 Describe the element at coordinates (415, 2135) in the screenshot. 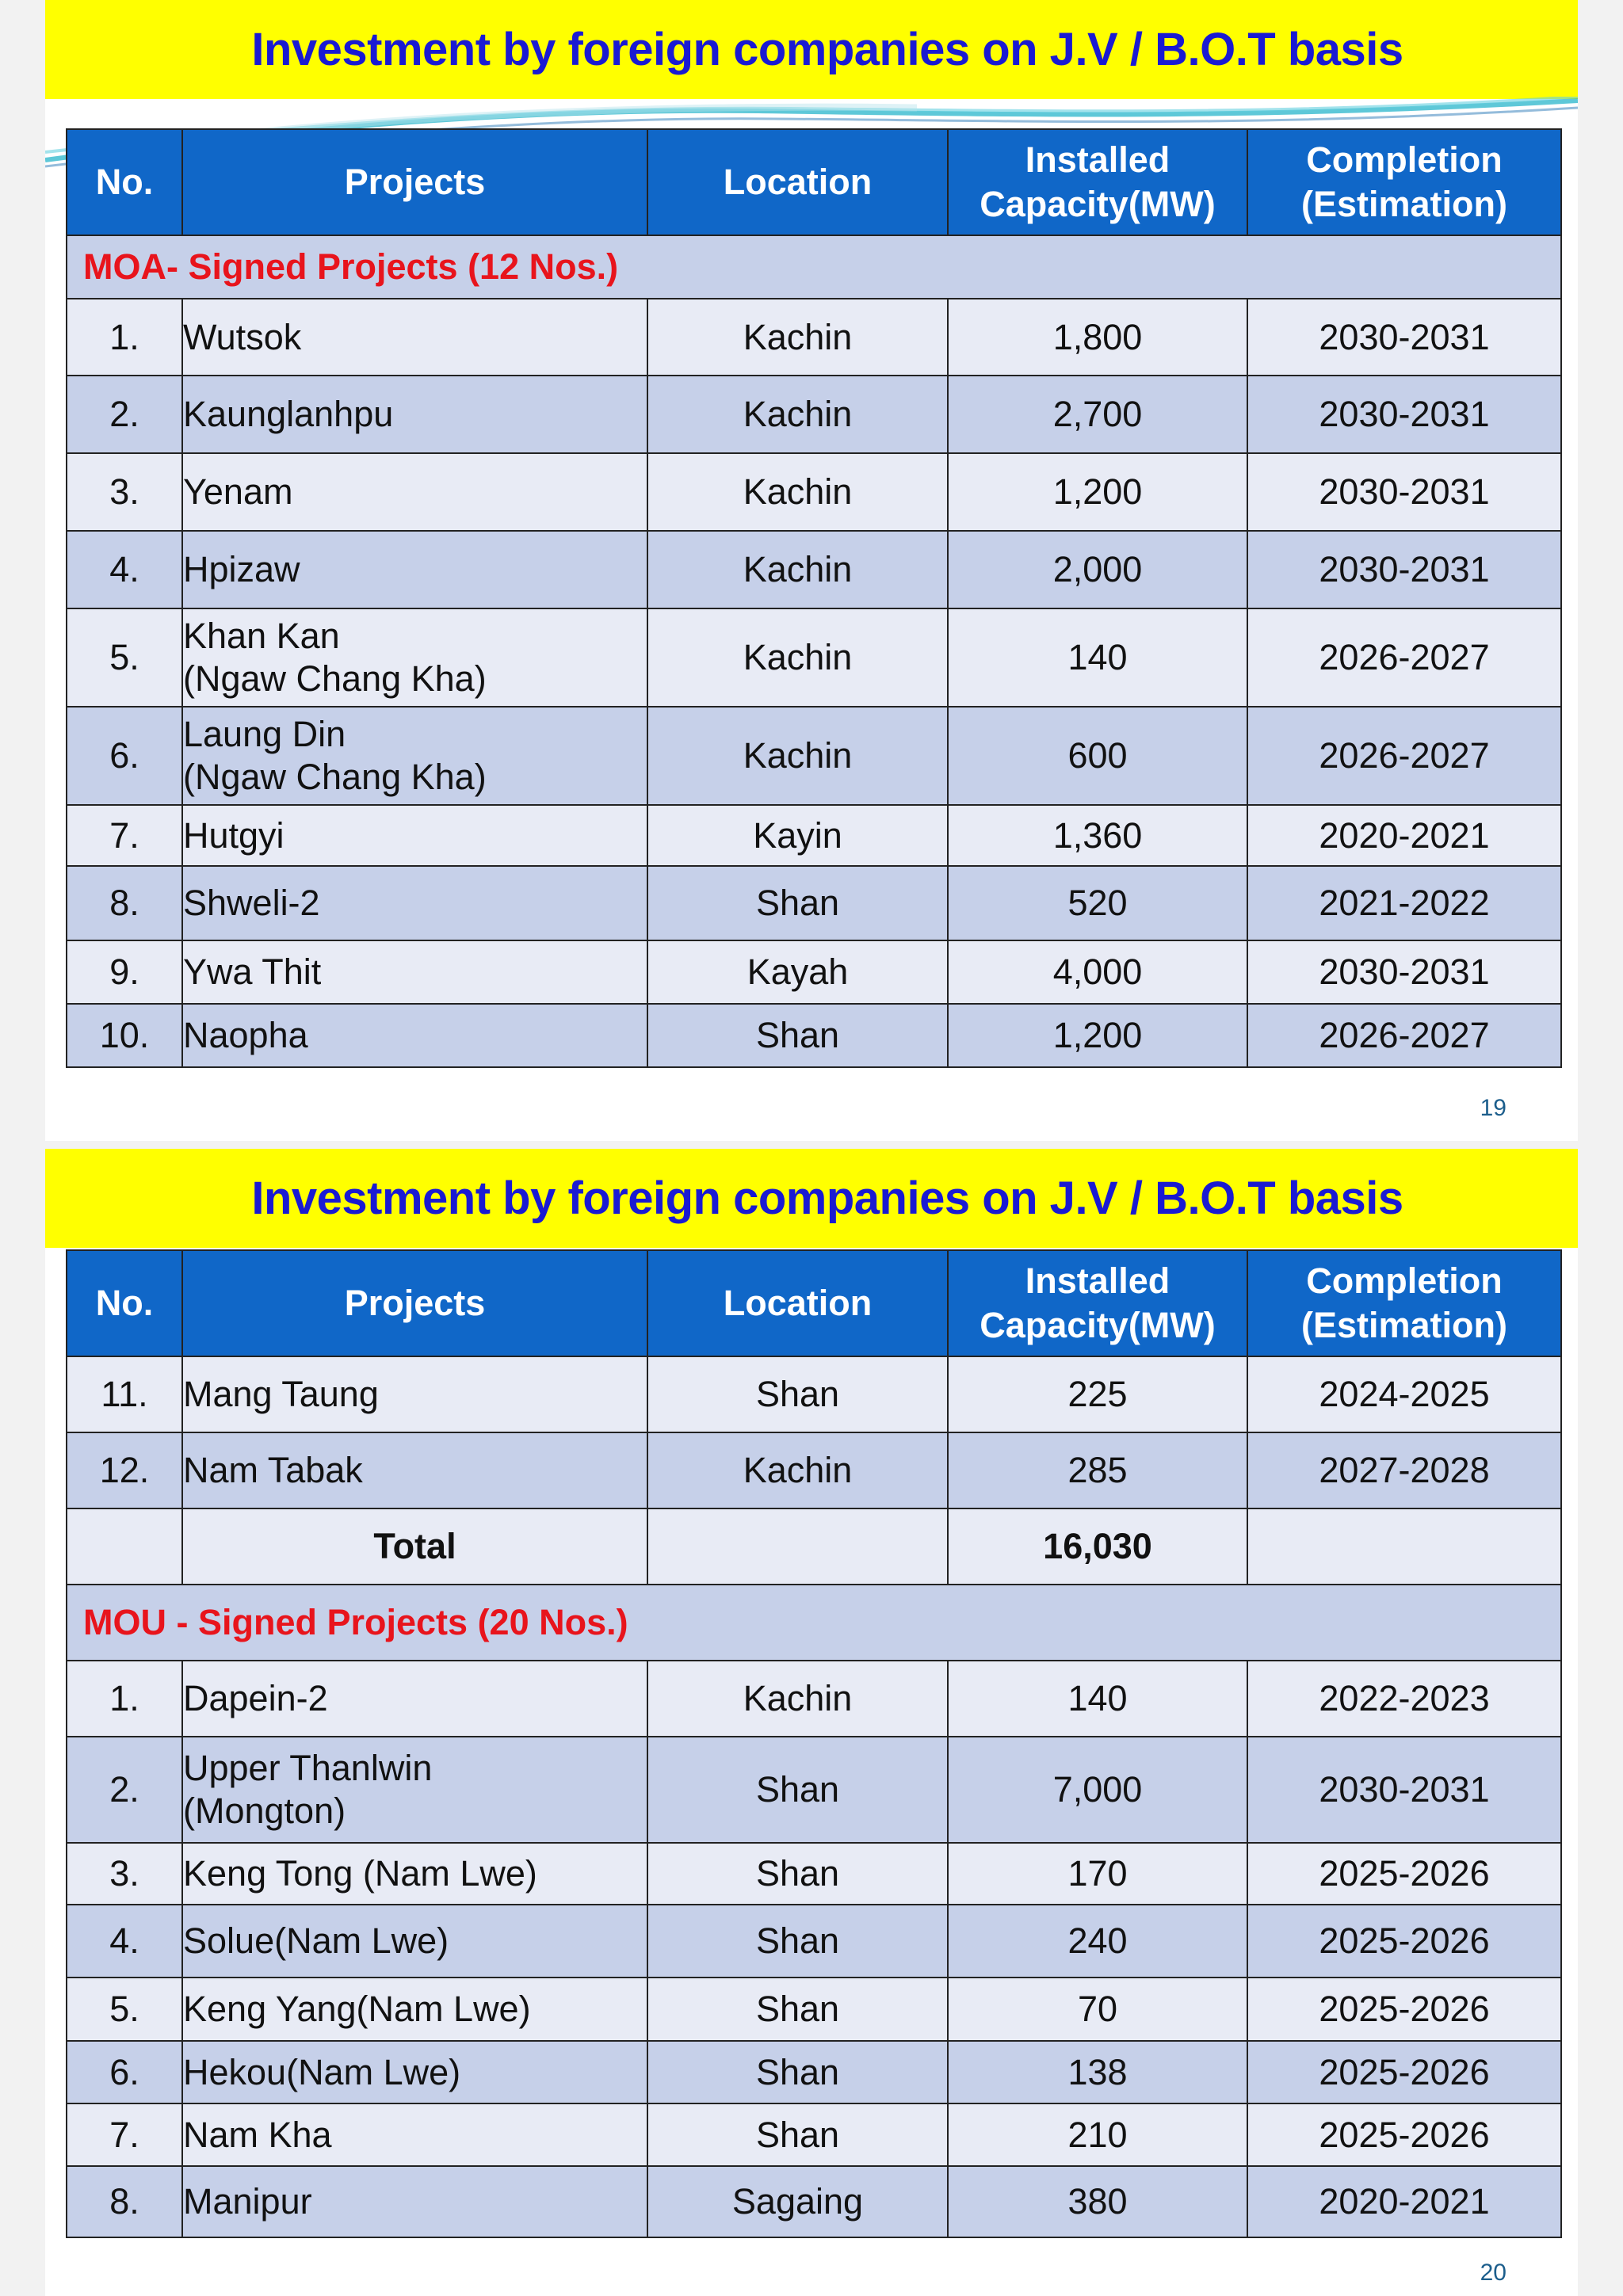

I see `row-project: Nam Kha` at that location.